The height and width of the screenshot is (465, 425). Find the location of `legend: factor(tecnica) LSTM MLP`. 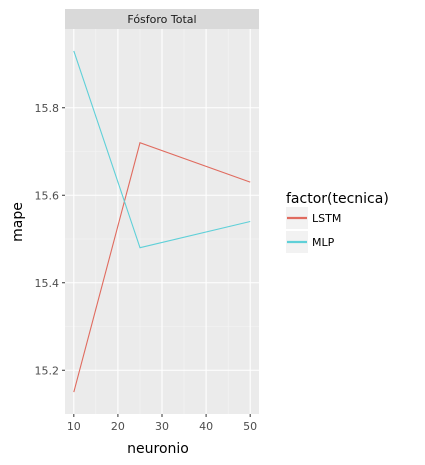

legend: factor(tecnica) LSTM MLP is located at coordinates (337, 222).